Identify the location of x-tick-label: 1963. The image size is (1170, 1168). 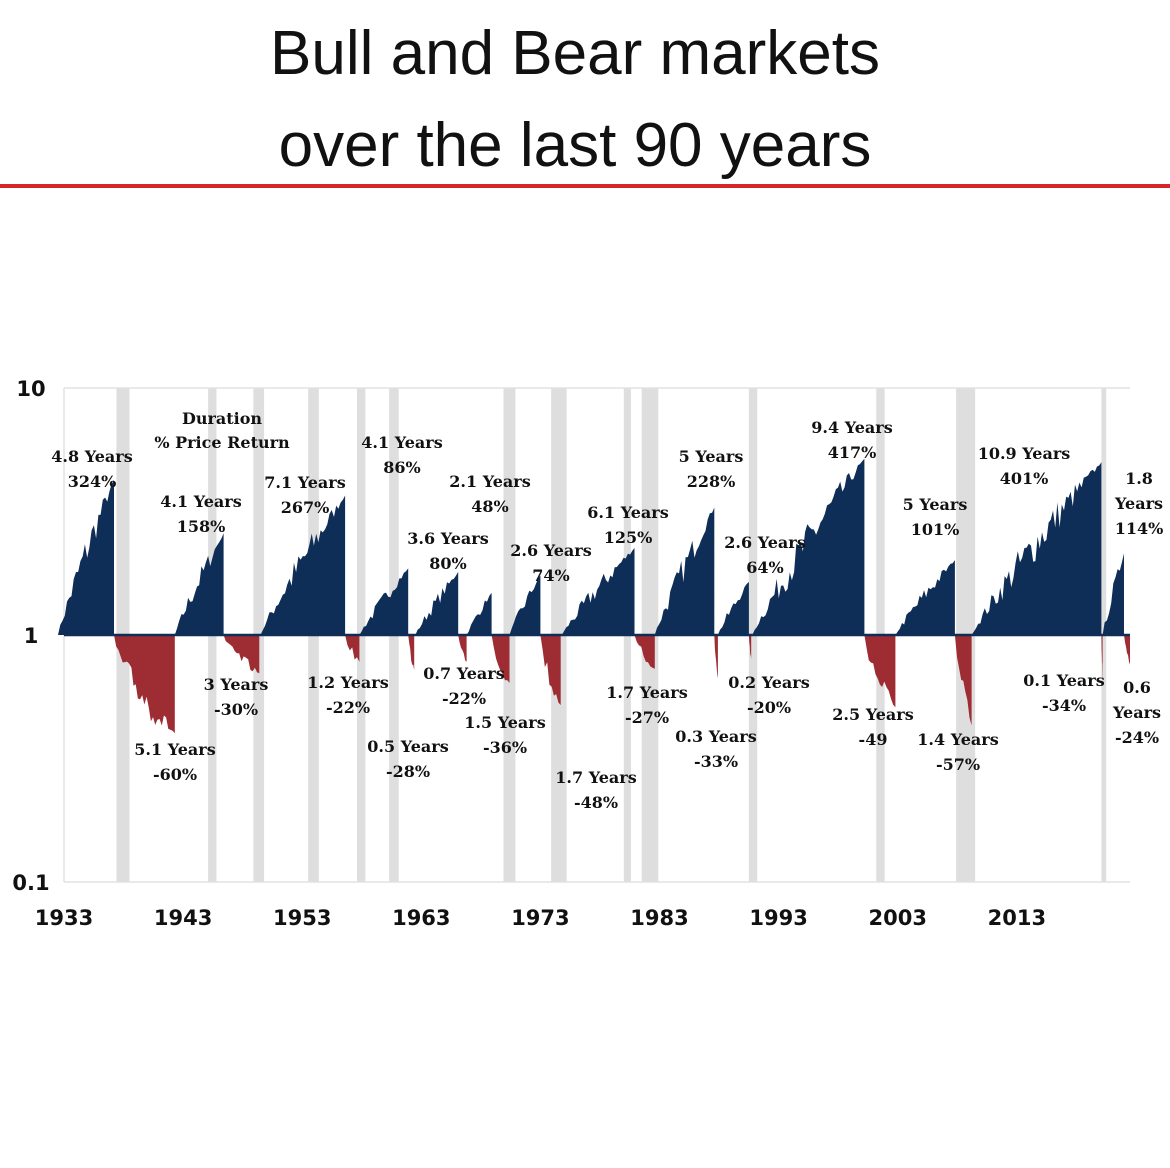
(421, 918).